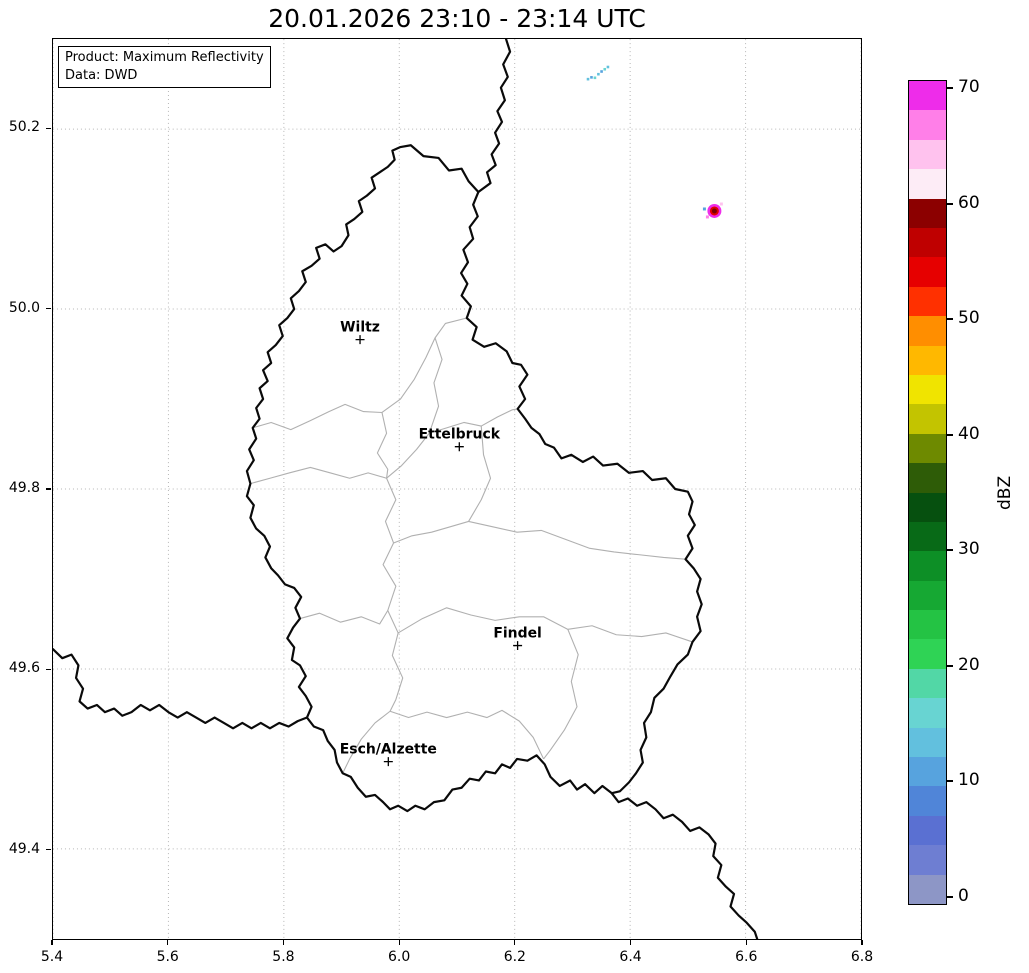  I want to click on colorbar-tick-label: 60, so click(969, 202).